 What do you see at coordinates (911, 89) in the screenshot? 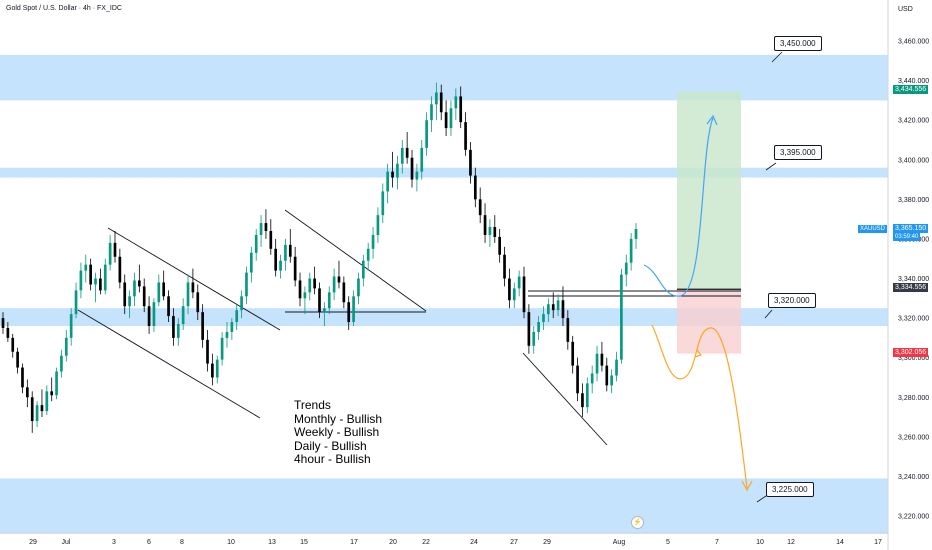
I see `target-price-tag: 3,434.556` at bounding box center [911, 89].